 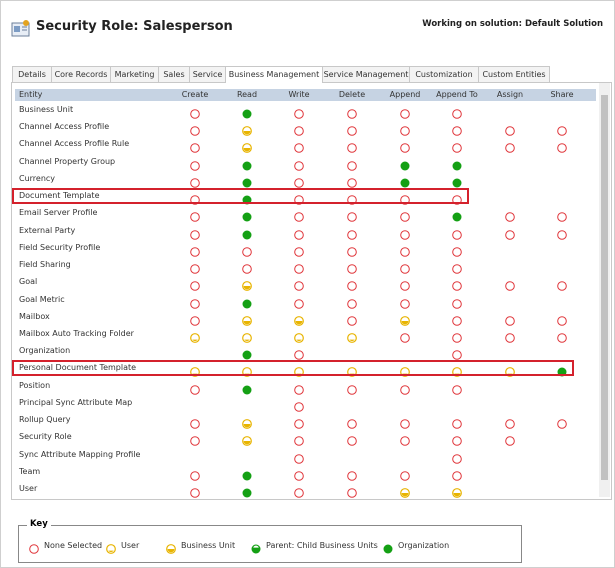 I want to click on tab: Sales, so click(x=174, y=74).